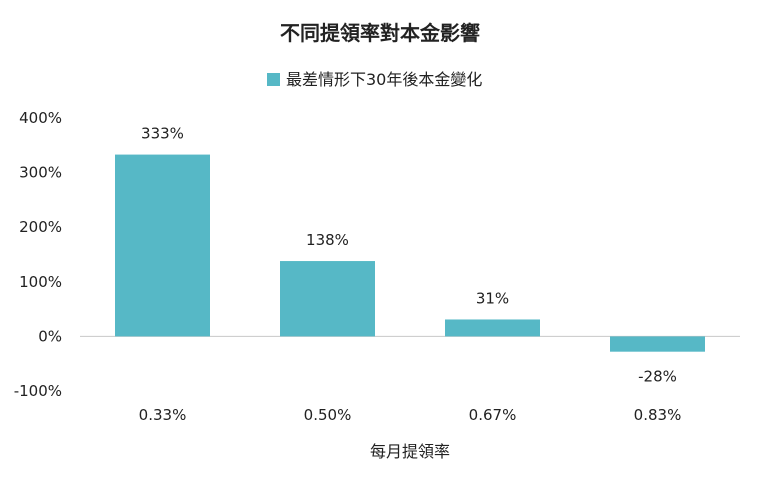 This screenshot has height=483, width=760. What do you see at coordinates (410, 451) in the screenshot?
I see `x-axis-label: 每月提領率` at bounding box center [410, 451].